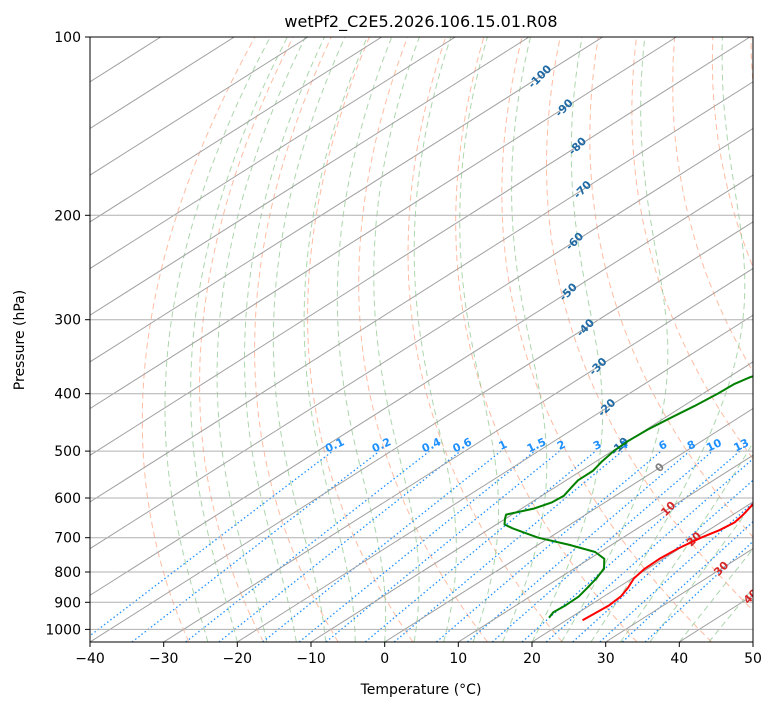 This screenshot has height=708, width=775. I want to click on x-axis-ticks: −40 −30 −20 −10 0 10 20 30 40 50, so click(418, 654).